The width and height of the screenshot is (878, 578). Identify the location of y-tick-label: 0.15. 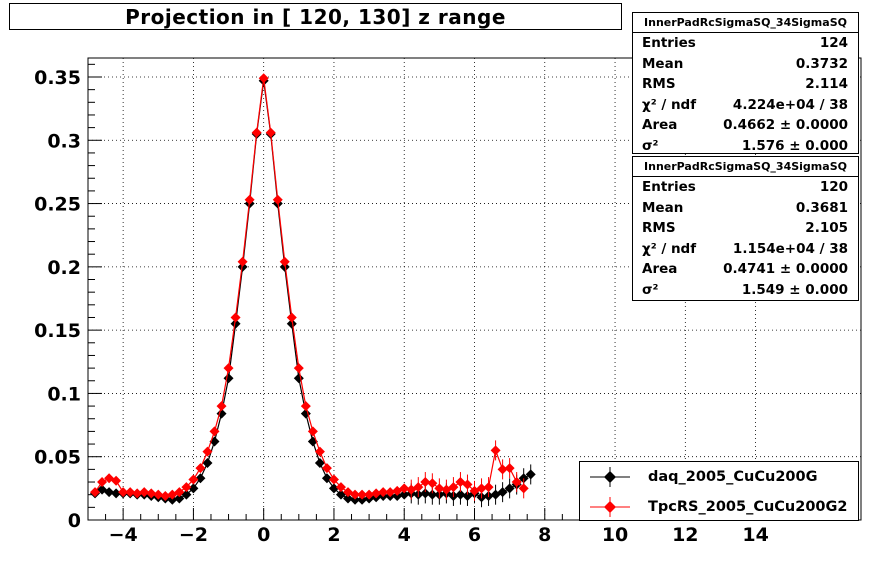
(57, 331).